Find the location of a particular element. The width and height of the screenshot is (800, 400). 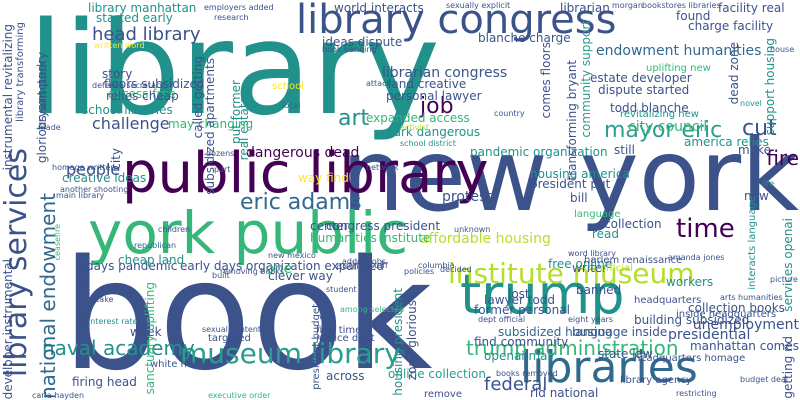

word-protest: protest is located at coordinates (467, 197).